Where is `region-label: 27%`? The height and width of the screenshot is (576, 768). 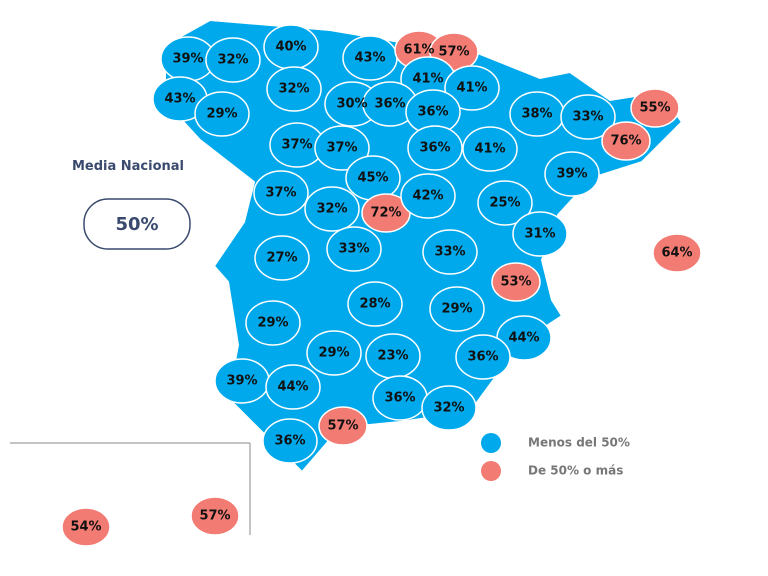 region-label: 27% is located at coordinates (281, 258).